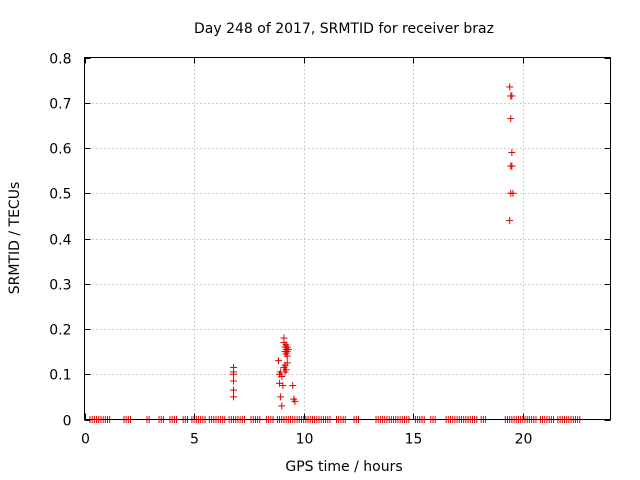 This screenshot has width=640, height=480. I want to click on y-tick-label: 0.6, so click(60, 150).